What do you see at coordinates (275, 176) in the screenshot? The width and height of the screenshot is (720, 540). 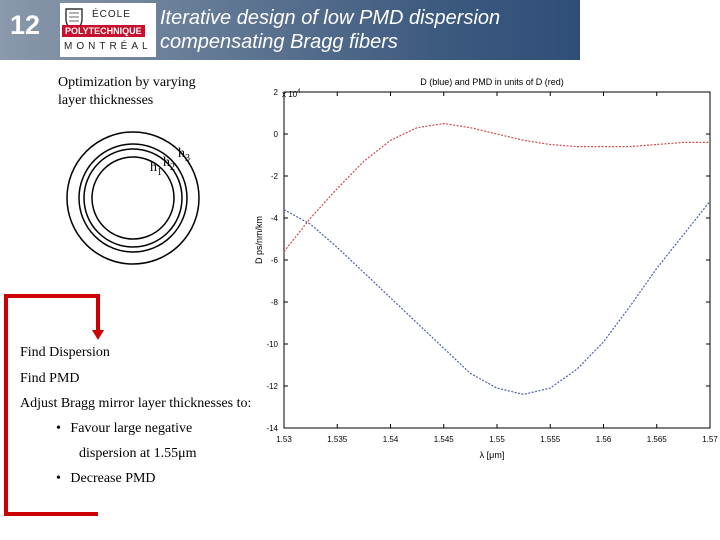 I see `y-tick-label: -2` at bounding box center [275, 176].